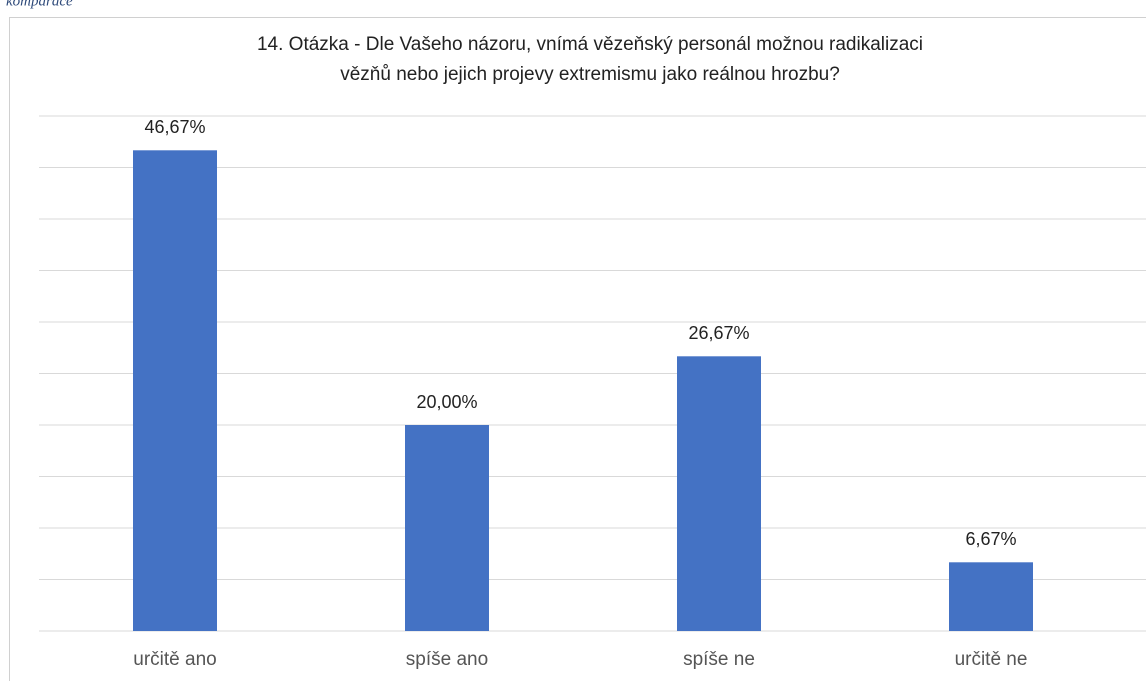  Describe the element at coordinates (174, 659) in the screenshot. I see `x-tick-label: určitě ano` at that location.